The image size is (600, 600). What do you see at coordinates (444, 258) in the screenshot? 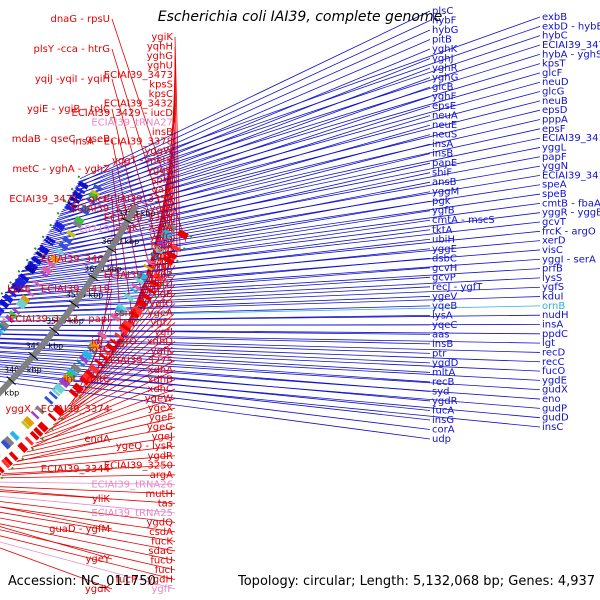
I see `right-gene-label: dsbC` at bounding box center [444, 258].